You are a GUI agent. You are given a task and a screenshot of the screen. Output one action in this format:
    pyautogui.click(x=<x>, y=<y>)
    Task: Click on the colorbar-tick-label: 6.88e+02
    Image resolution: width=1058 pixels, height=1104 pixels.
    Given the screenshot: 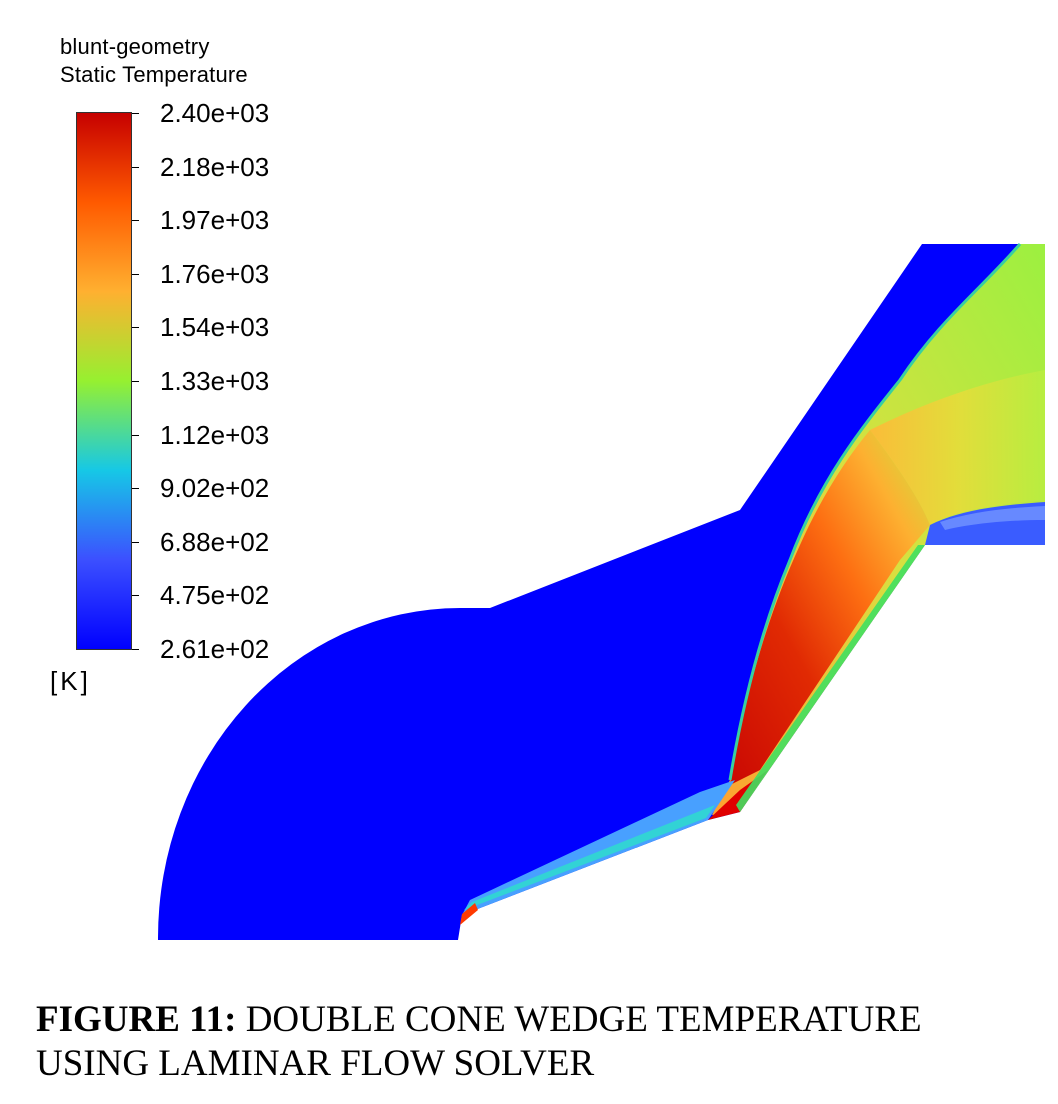 What is the action you would take?
    pyautogui.click(x=215, y=541)
    